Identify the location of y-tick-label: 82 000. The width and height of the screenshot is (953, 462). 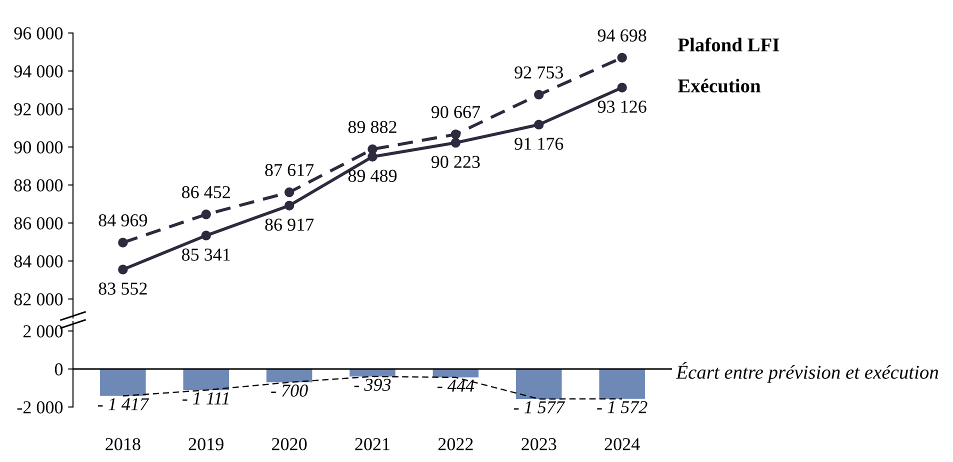
(38, 299).